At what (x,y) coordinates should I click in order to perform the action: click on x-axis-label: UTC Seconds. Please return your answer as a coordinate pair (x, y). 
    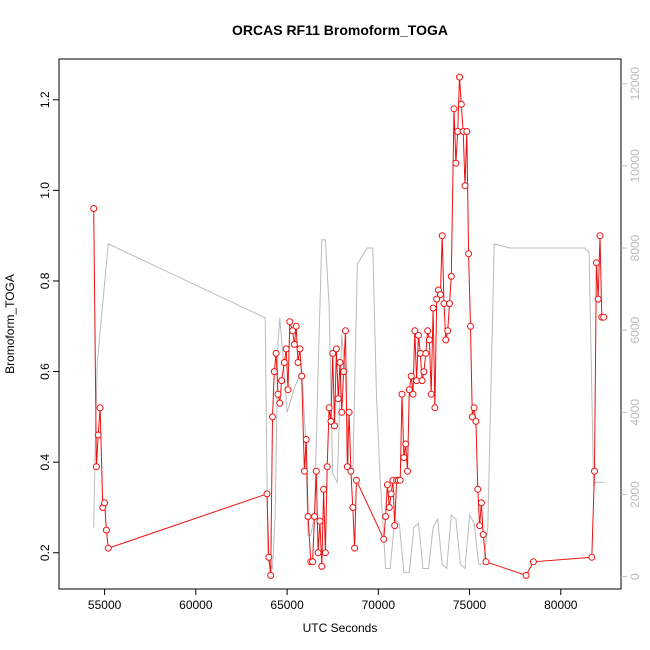
    Looking at the image, I should click on (340, 628).